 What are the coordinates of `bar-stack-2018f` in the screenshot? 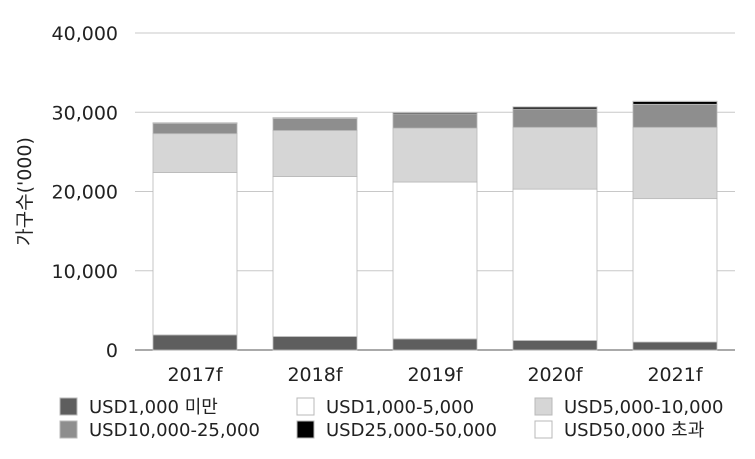 It's located at (315, 234).